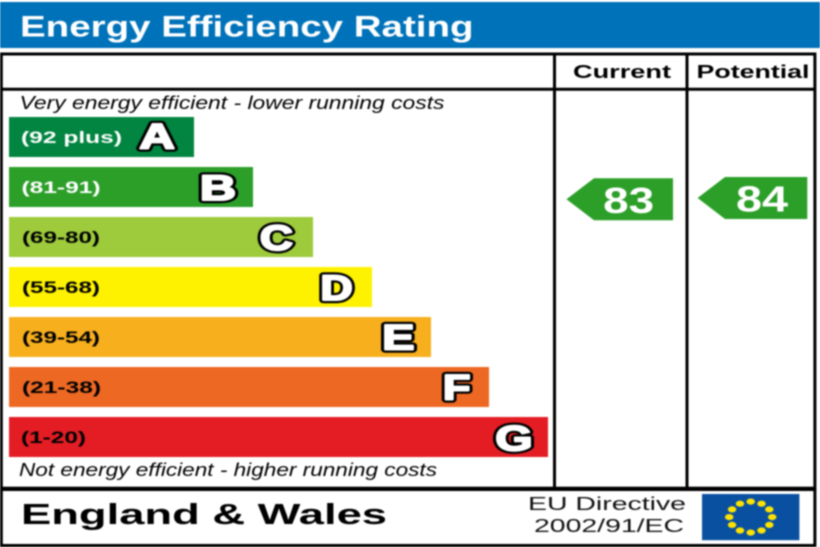  What do you see at coordinates (61, 337) in the screenshot?
I see `svg-text: (39-54)` at bounding box center [61, 337].